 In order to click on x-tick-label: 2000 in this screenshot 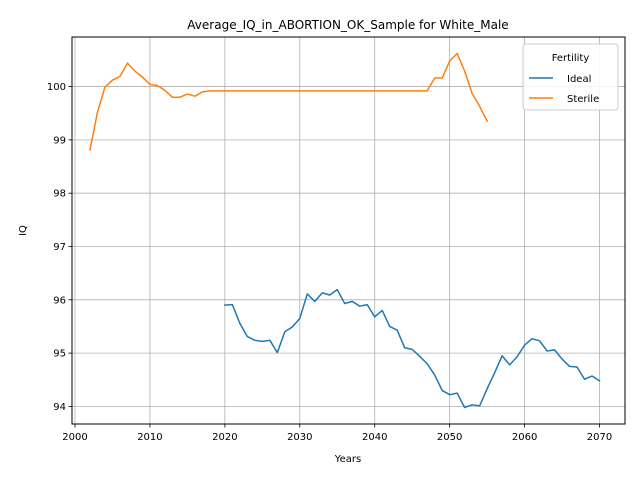, I will do `click(74, 437)`.